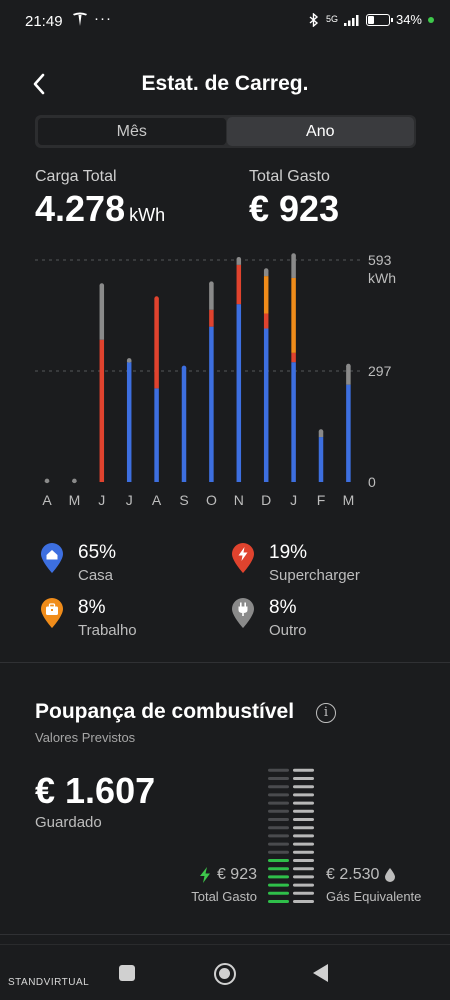 The width and height of the screenshot is (450, 1000). I want to click on x-tick-label: S, so click(183, 500).